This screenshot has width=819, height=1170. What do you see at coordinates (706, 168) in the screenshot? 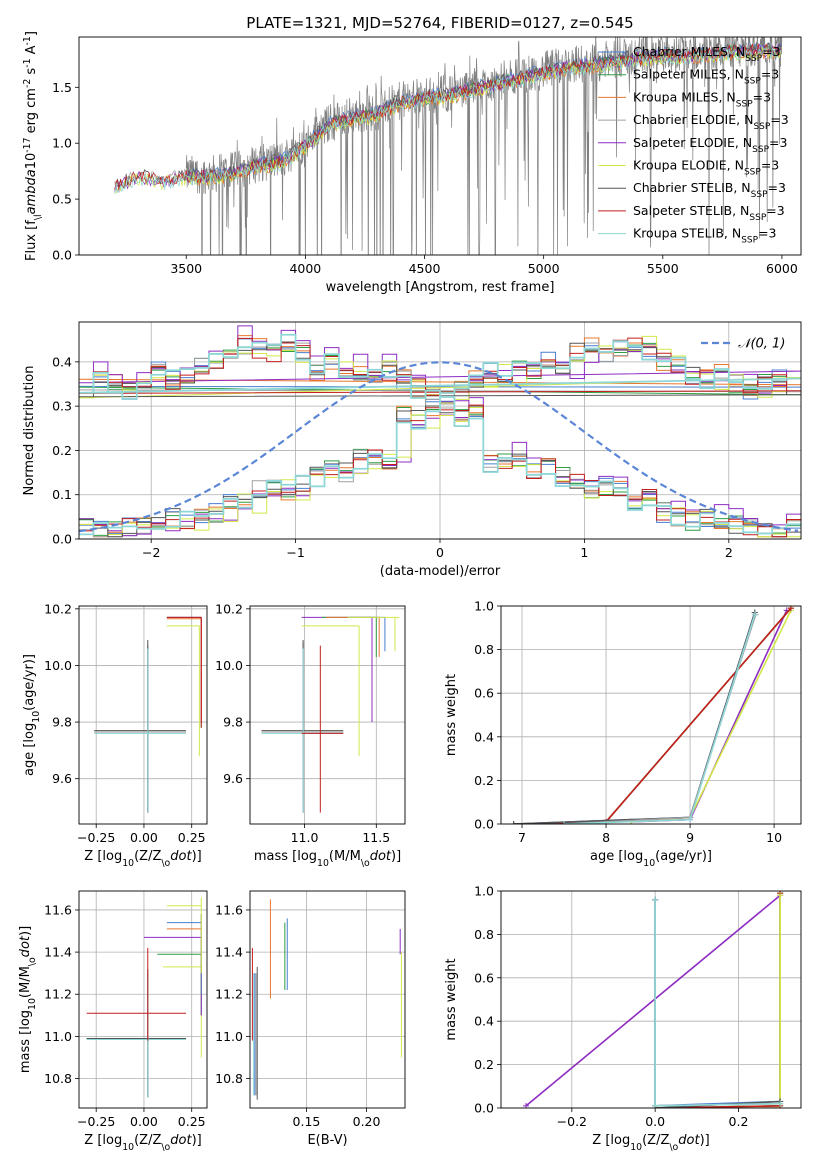
I see `legend-label: Kroupa ELODIE, NSSP=3` at bounding box center [706, 168].